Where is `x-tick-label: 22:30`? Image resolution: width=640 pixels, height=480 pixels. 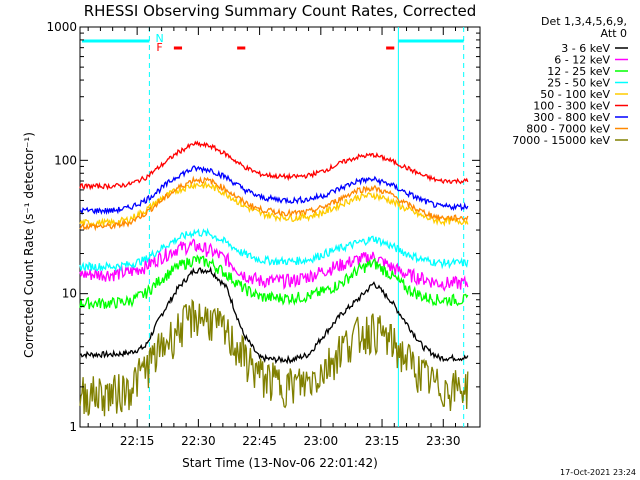
x-tick-label: 22:30 is located at coordinates (198, 441).